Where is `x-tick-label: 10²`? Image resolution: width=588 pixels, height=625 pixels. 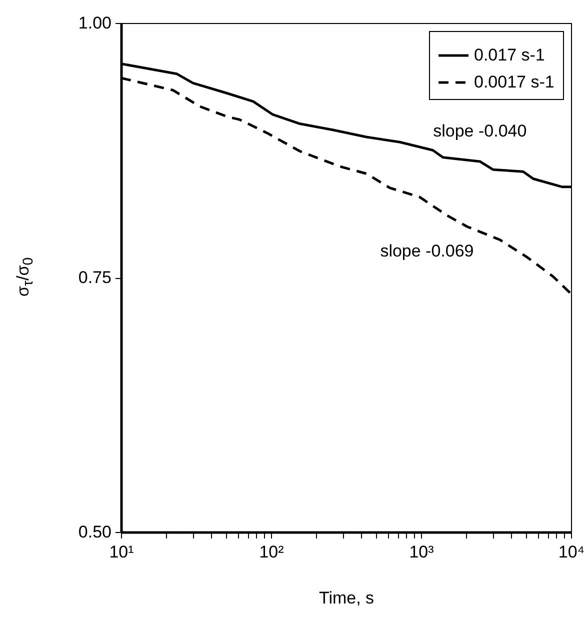
x-tick-label: 10² is located at coordinates (271, 552).